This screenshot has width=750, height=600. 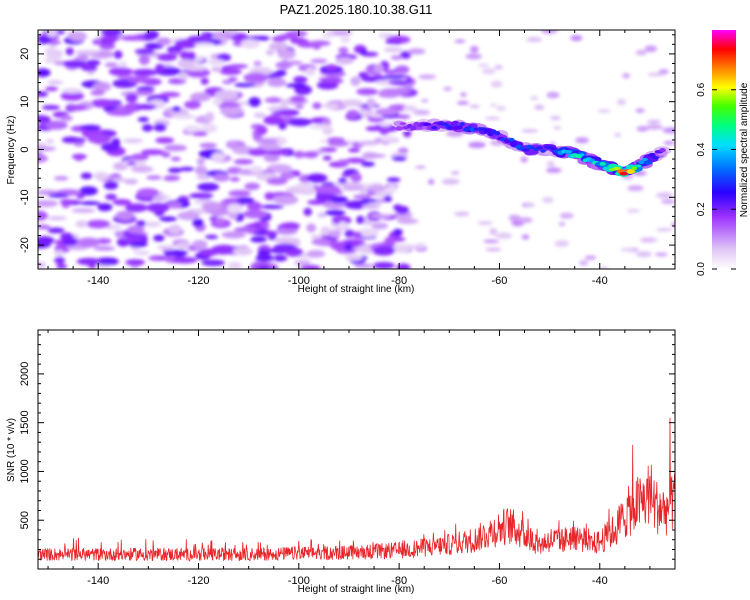 I want to click on x-tick-label: -40, so click(x=600, y=281).